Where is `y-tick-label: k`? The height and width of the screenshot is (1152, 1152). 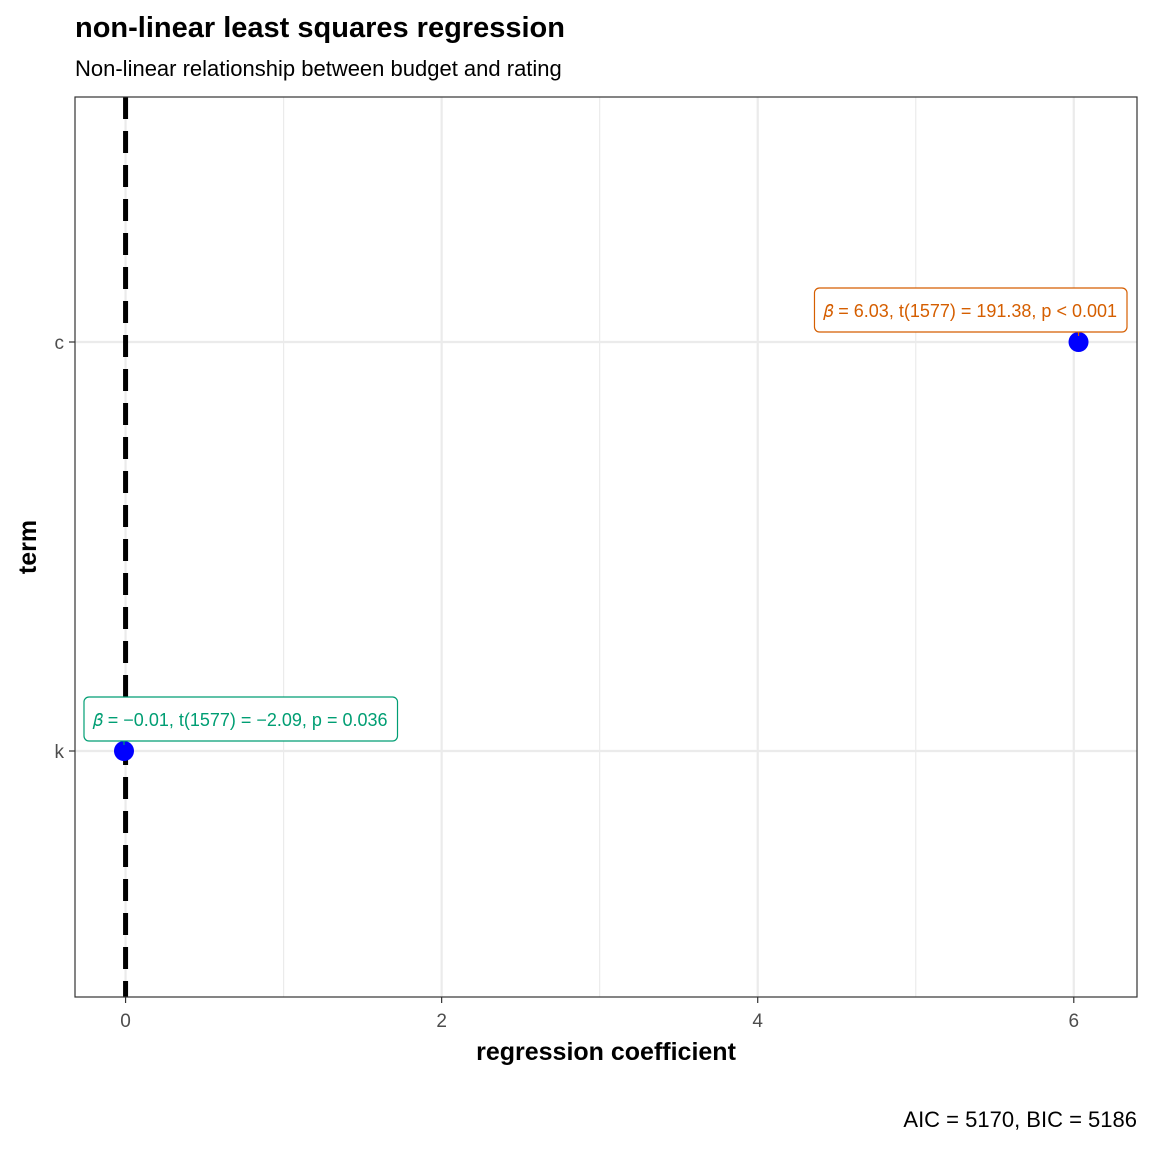 y-tick-label: k is located at coordinates (60, 752).